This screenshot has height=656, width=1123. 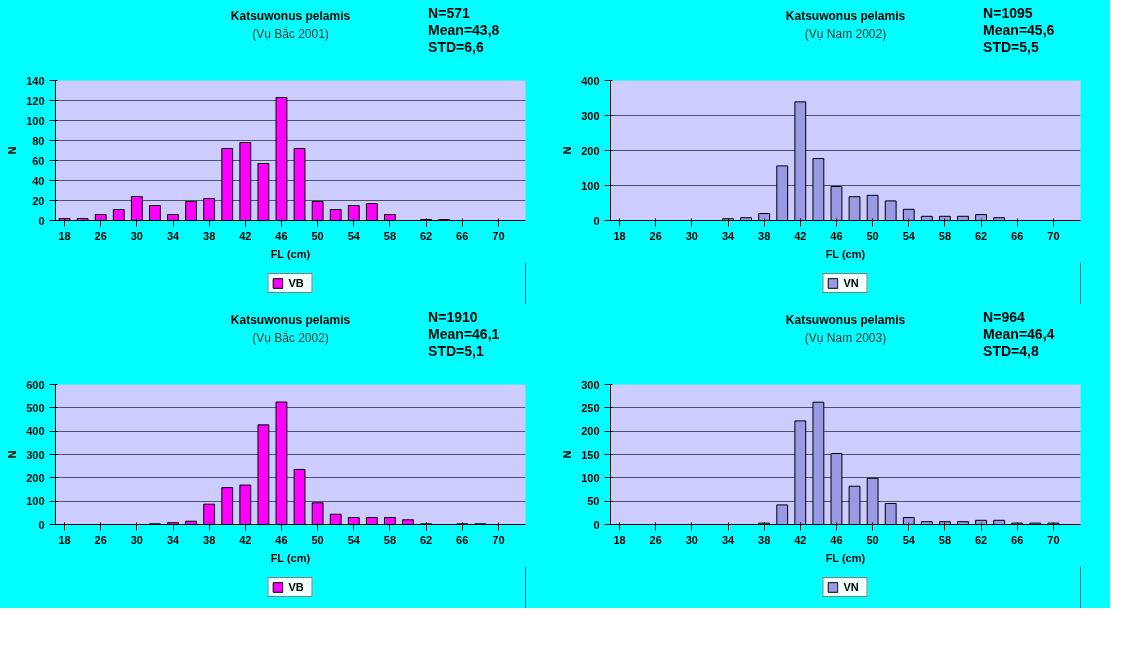 What do you see at coordinates (38, 140) in the screenshot?
I see `y-tick-label: 80` at bounding box center [38, 140].